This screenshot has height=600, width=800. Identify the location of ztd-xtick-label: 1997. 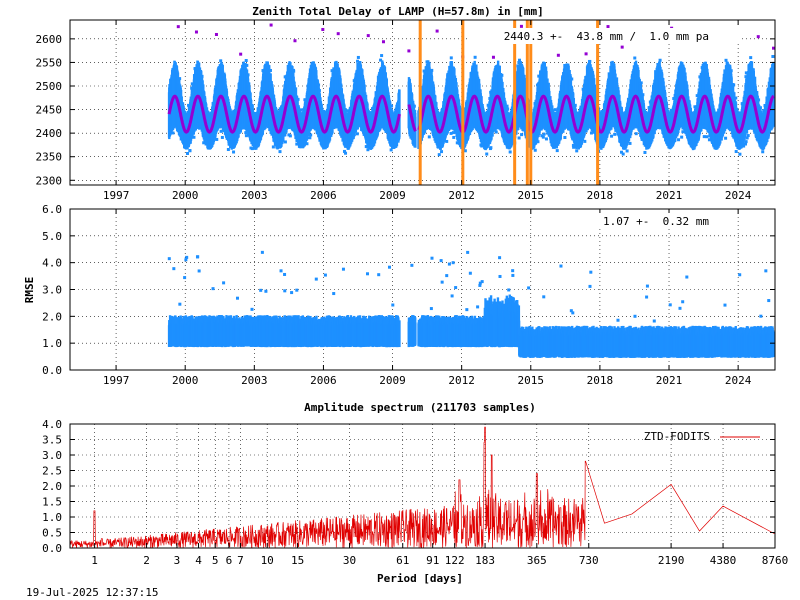
(116, 195).